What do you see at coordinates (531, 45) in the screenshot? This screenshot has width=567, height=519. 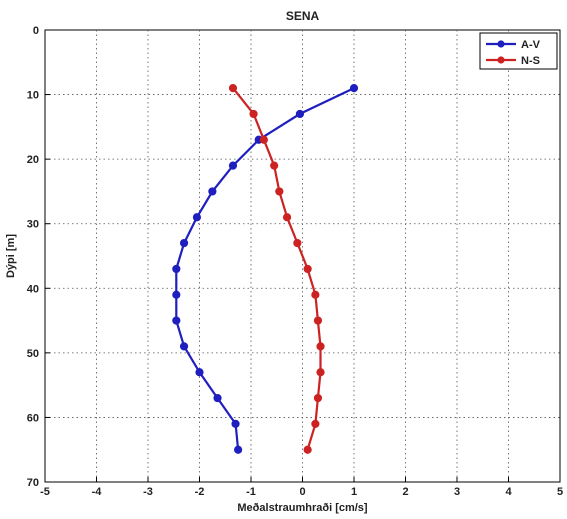 I see `legend-label: A-V` at bounding box center [531, 45].